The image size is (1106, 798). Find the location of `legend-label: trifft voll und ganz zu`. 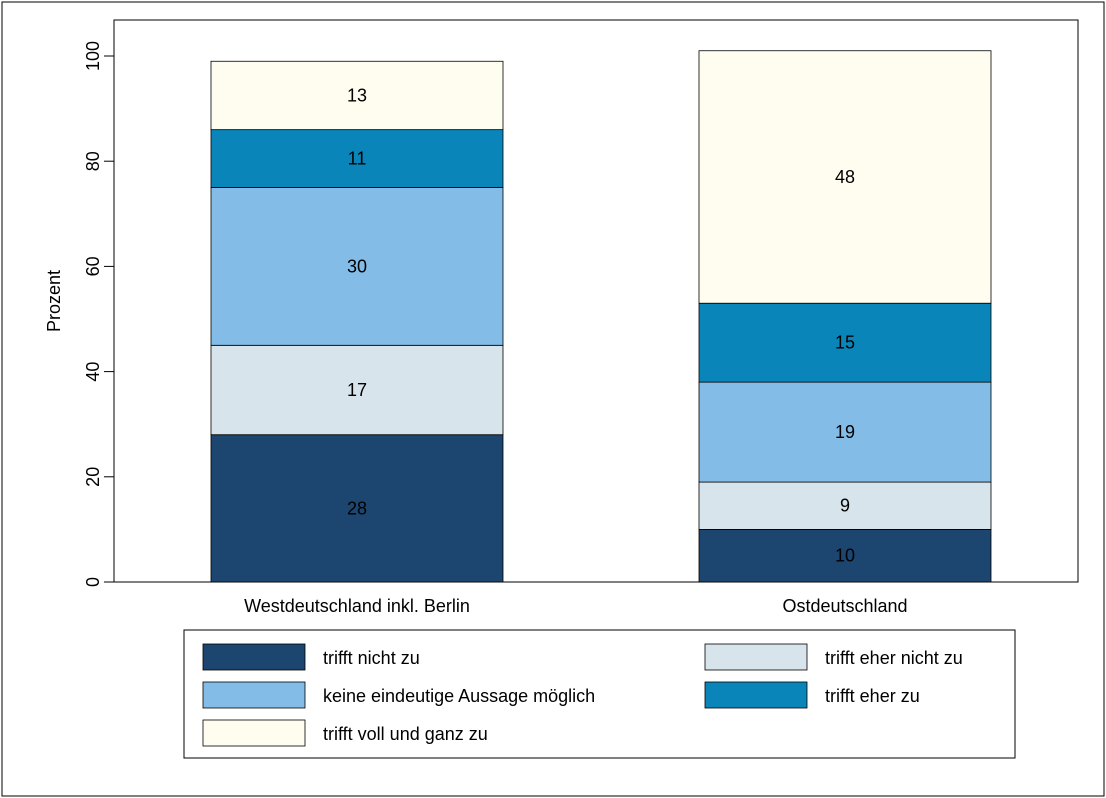

legend-label: trifft voll und ganz zu is located at coordinates (405, 734).